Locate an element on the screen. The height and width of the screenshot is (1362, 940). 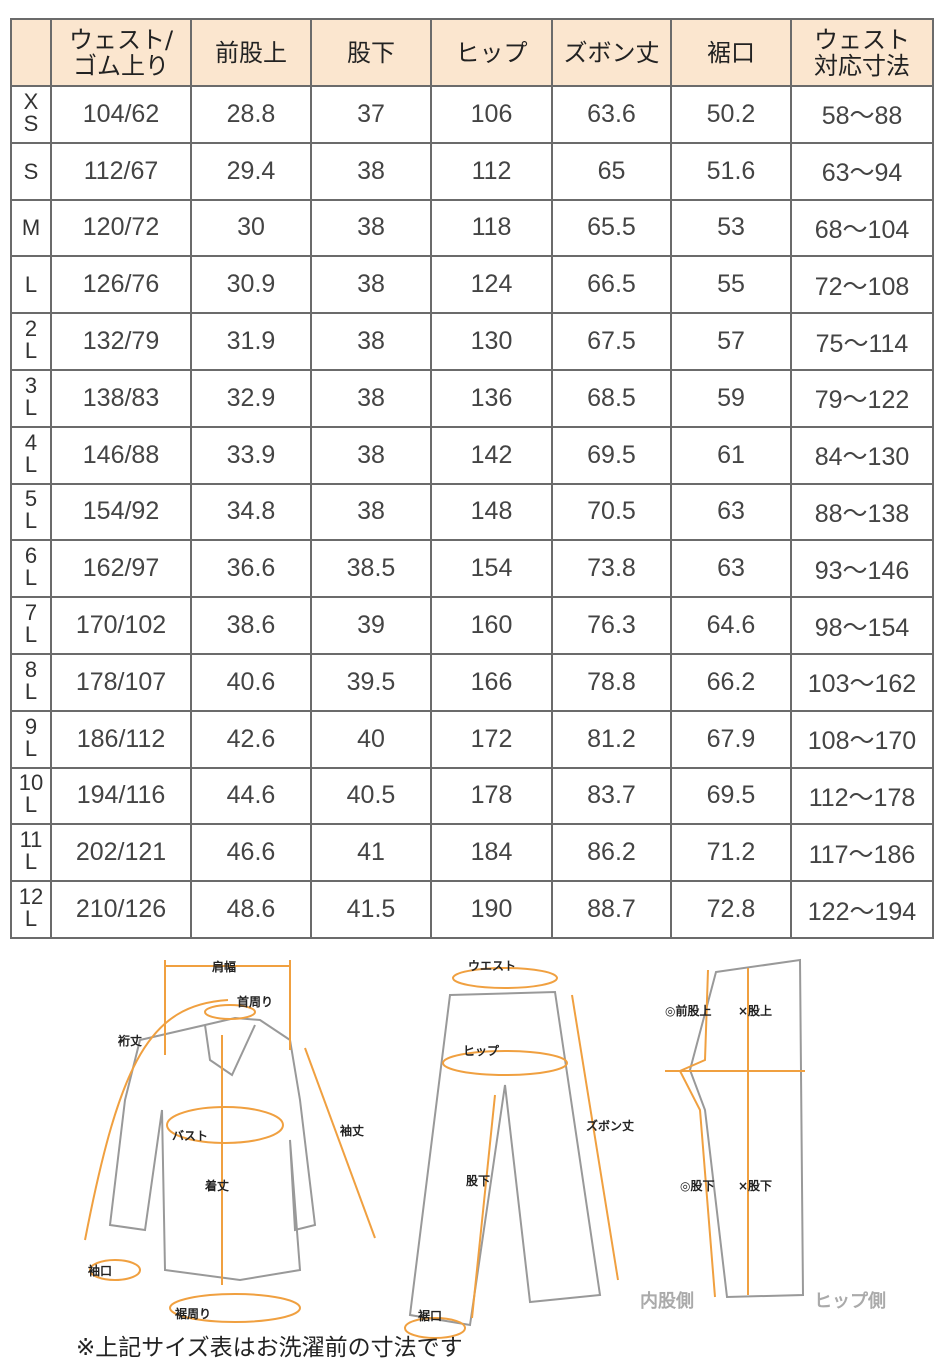
table-cell: 166 is located at coordinates (491, 682).